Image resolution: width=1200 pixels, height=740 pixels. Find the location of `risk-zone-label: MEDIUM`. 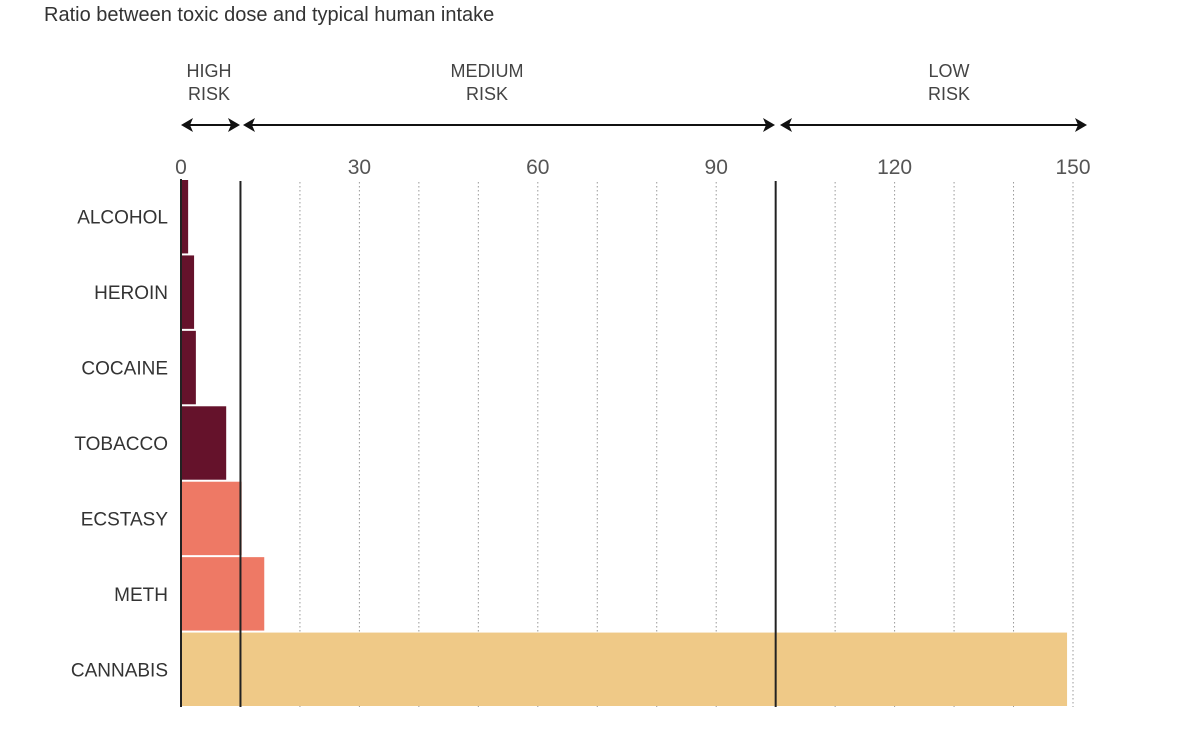

risk-zone-label: MEDIUM is located at coordinates (487, 71).